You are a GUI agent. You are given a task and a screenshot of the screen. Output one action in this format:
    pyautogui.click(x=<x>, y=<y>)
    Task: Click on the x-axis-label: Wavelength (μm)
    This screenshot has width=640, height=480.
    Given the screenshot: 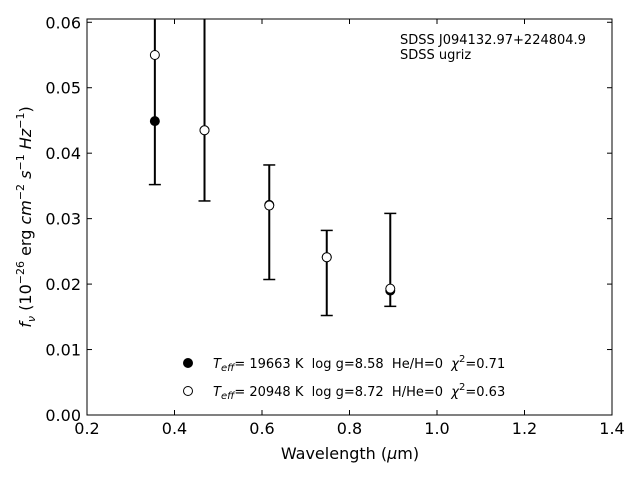 What is the action you would take?
    pyautogui.click(x=350, y=453)
    